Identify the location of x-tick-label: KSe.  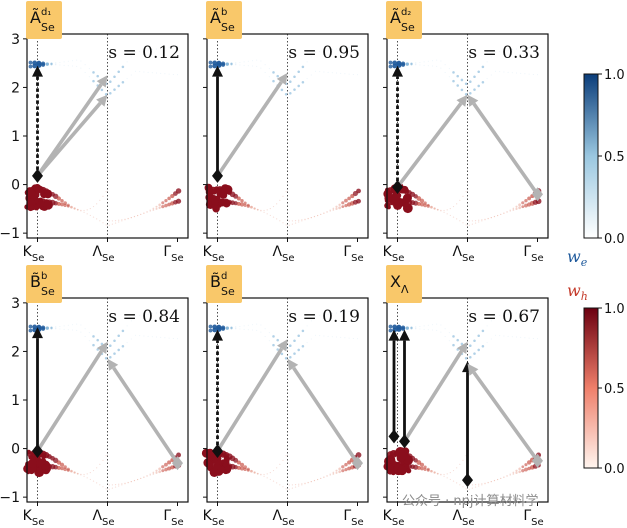
(34, 254).